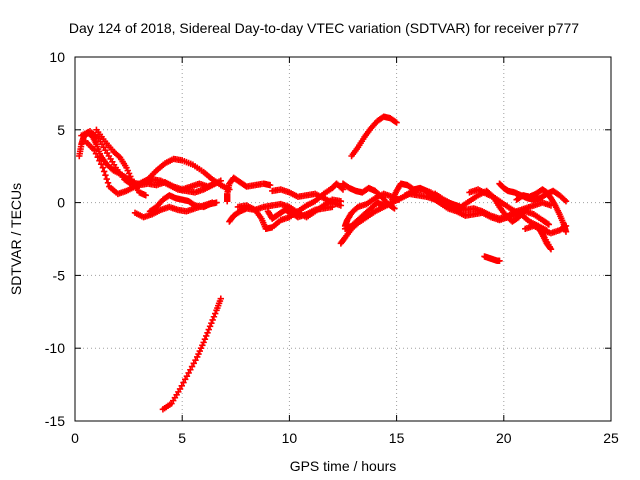  I want to click on series-s8, so click(249, 189).